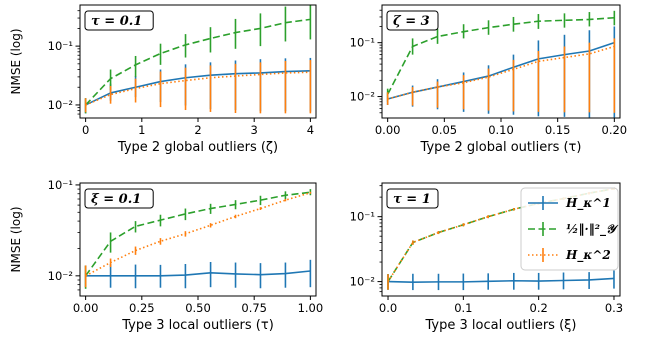 This screenshot has height=341, width=650. Describe the element at coordinates (501, 314) in the screenshot. I see `x-axis: 0.0 0.1 0.2 0.3 Type 3 local outliers (ξ)` at that location.